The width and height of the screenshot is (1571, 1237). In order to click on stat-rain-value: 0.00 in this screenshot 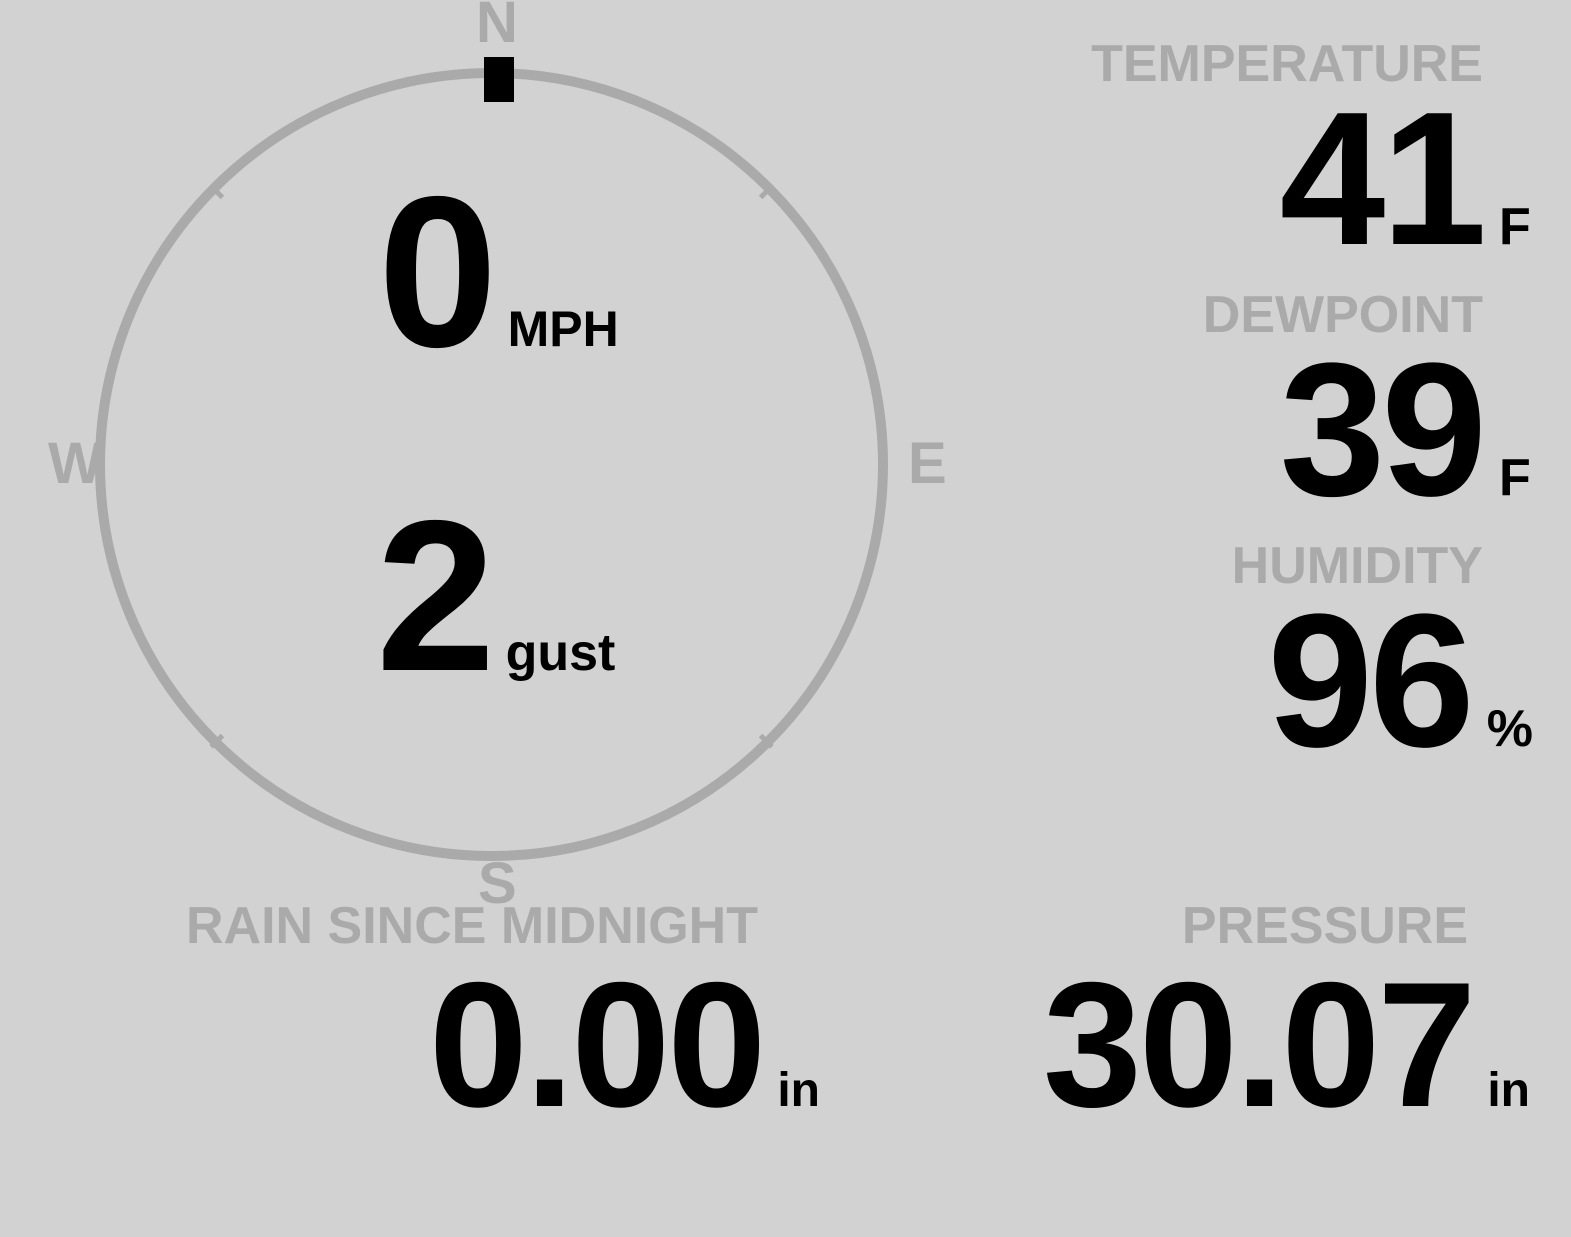, I will do `click(597, 1044)`.